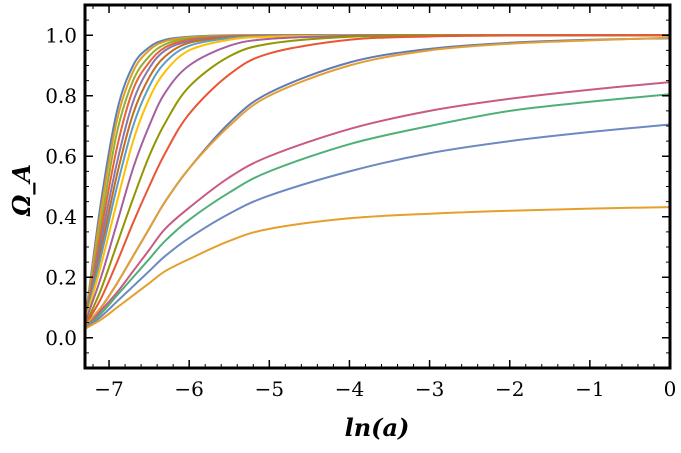  Describe the element at coordinates (61, 156) in the screenshot. I see `y-tick-label: 0.6` at that location.